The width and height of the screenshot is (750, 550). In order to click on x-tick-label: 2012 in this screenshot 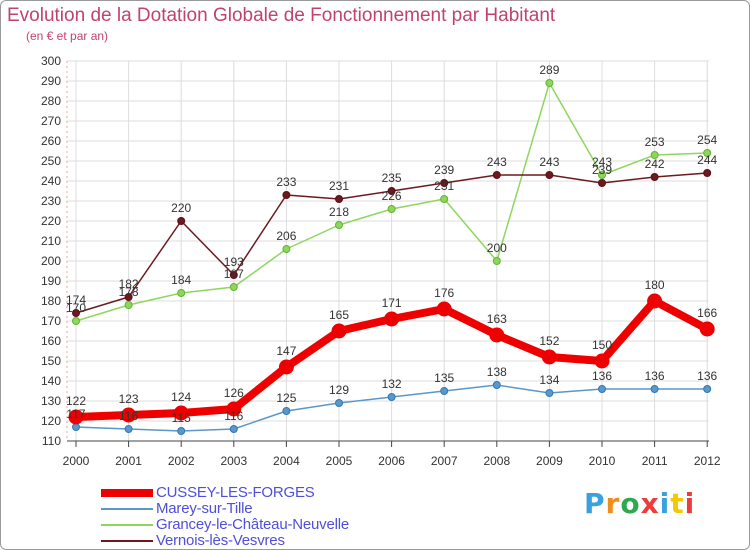, I will do `click(707, 461)`.